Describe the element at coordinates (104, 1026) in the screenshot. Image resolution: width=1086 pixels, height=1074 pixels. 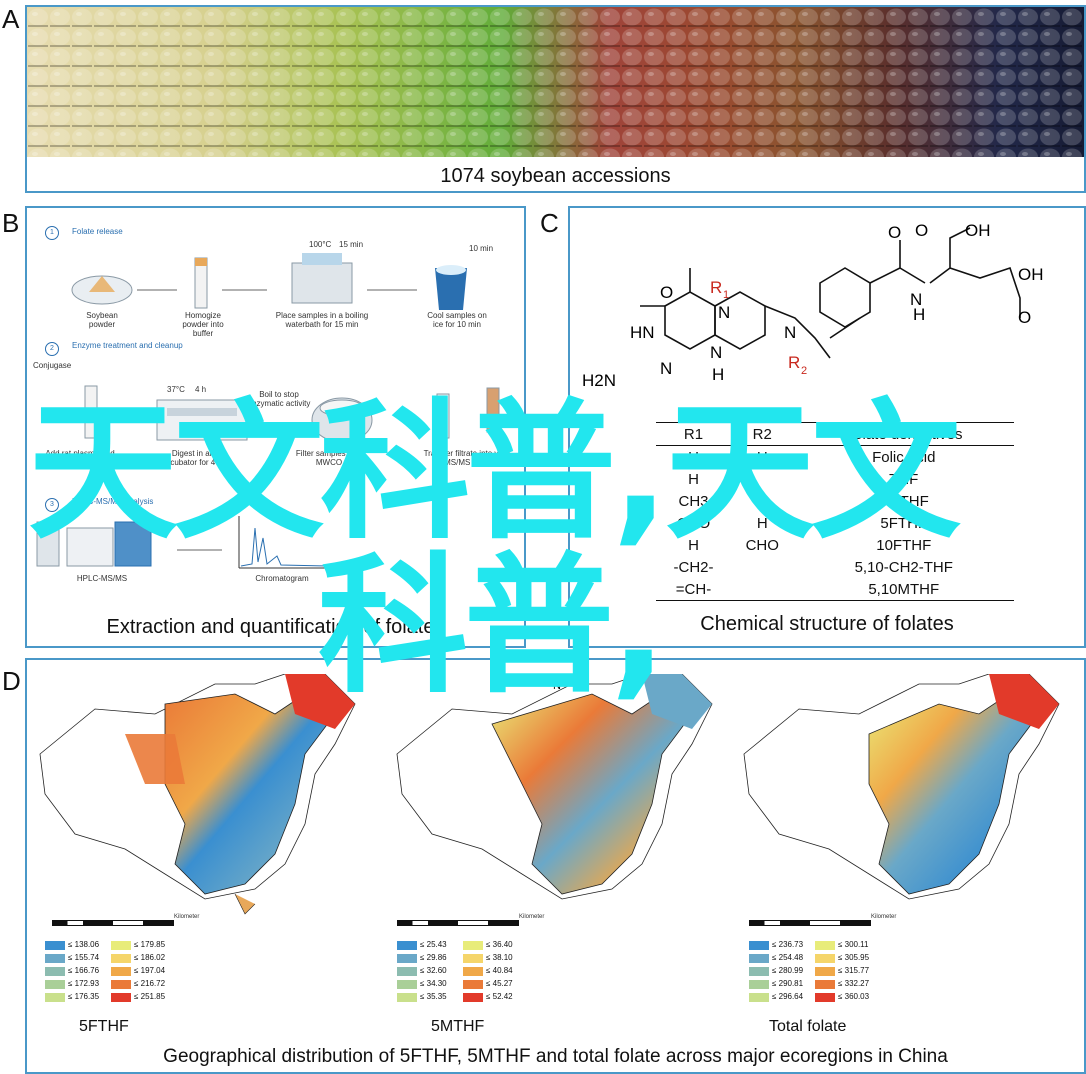
I see `map-title-5fthf: 5FTHF` at that location.